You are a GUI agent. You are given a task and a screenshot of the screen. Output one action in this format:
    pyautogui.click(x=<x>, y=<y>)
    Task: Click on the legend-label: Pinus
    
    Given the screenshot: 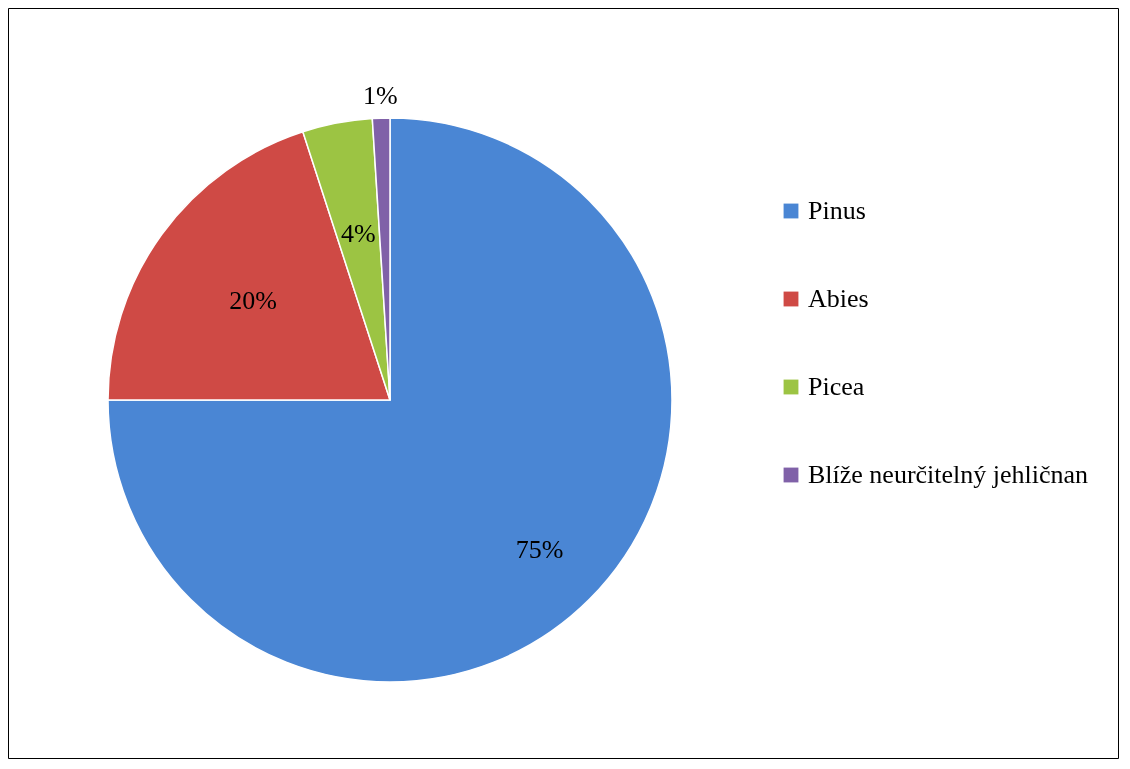 What is the action you would take?
    pyautogui.click(x=837, y=210)
    